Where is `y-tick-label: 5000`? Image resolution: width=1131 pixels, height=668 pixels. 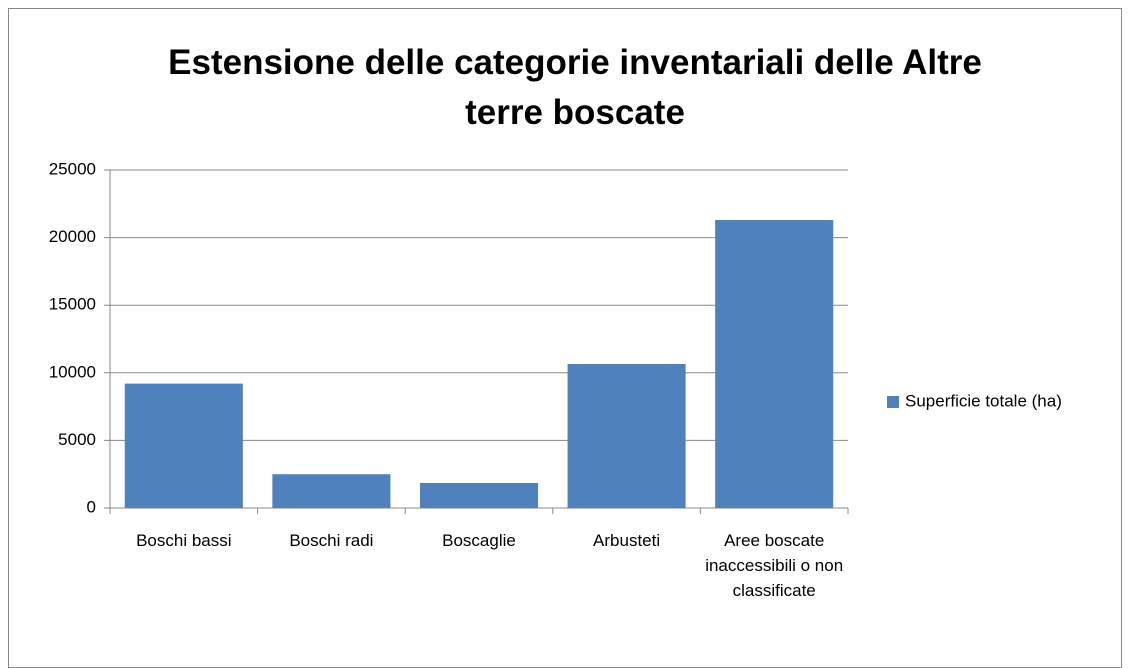 y-tick-label: 5000 is located at coordinates (77, 439).